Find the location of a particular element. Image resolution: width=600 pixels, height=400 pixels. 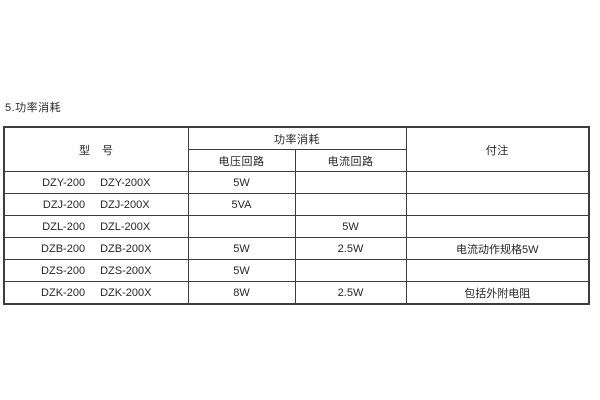

table-row-dzb: DZB-200 DZB-200X 5W 2.5W 电流动作规格5W is located at coordinates (296, 248).